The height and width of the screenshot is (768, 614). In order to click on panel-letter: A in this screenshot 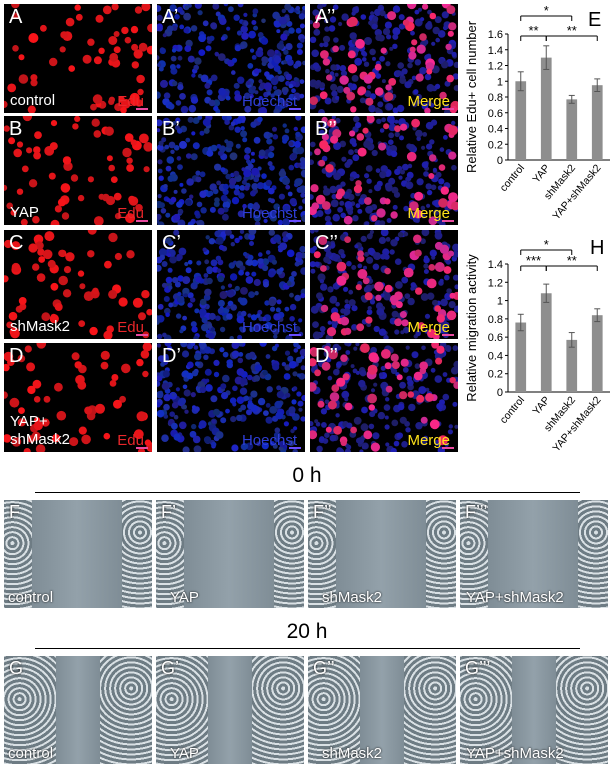, I will do `click(16, 17)`.